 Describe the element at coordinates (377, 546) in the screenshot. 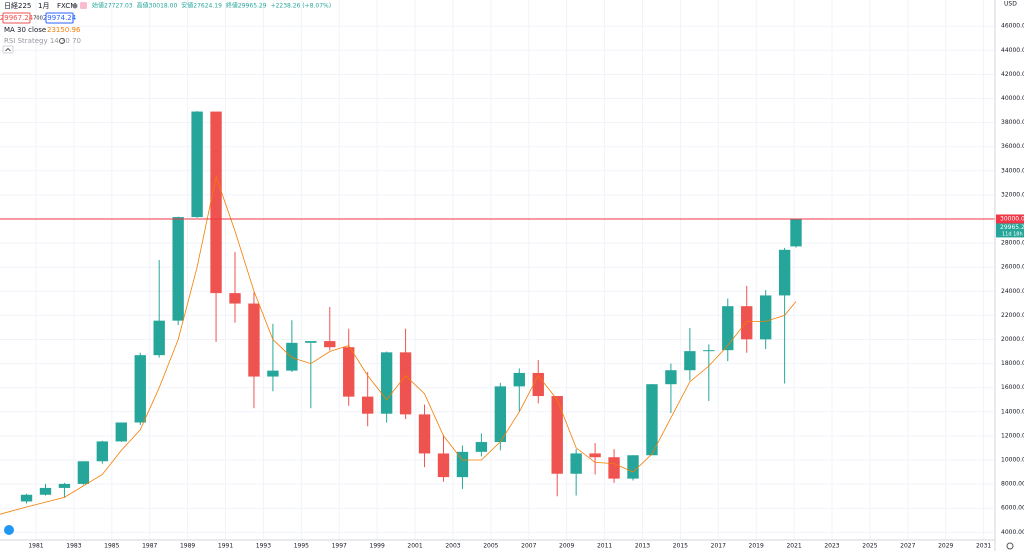

I see `x-tick-label: 1999` at that location.